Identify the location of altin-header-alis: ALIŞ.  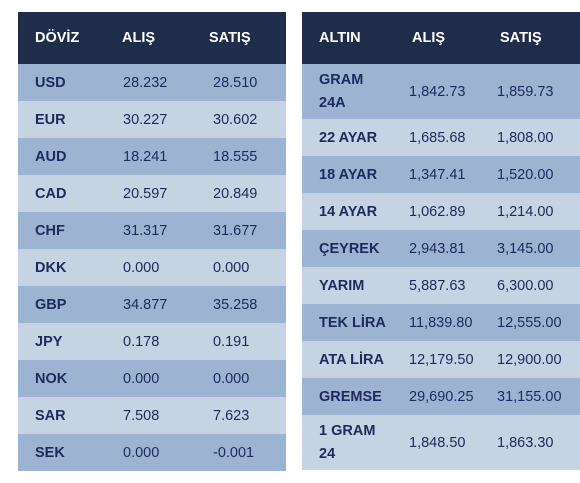
(436, 38).